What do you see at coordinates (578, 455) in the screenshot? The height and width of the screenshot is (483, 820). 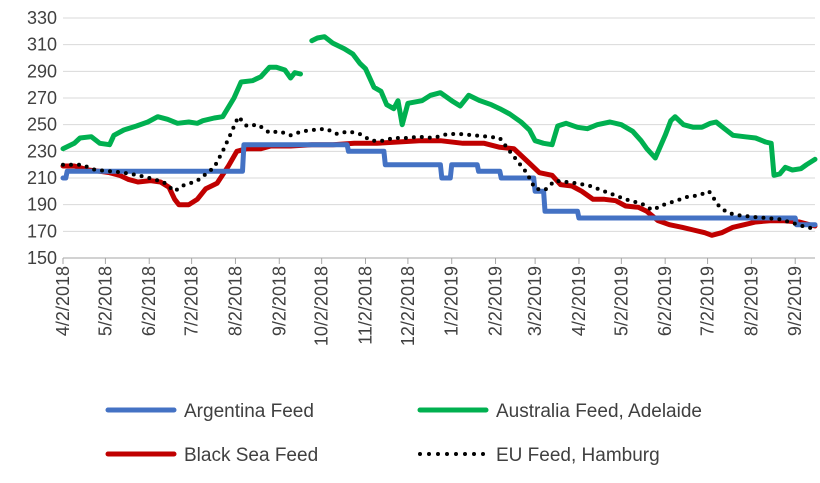 I see `legend-label: EU Feed, Hamburg` at bounding box center [578, 455].